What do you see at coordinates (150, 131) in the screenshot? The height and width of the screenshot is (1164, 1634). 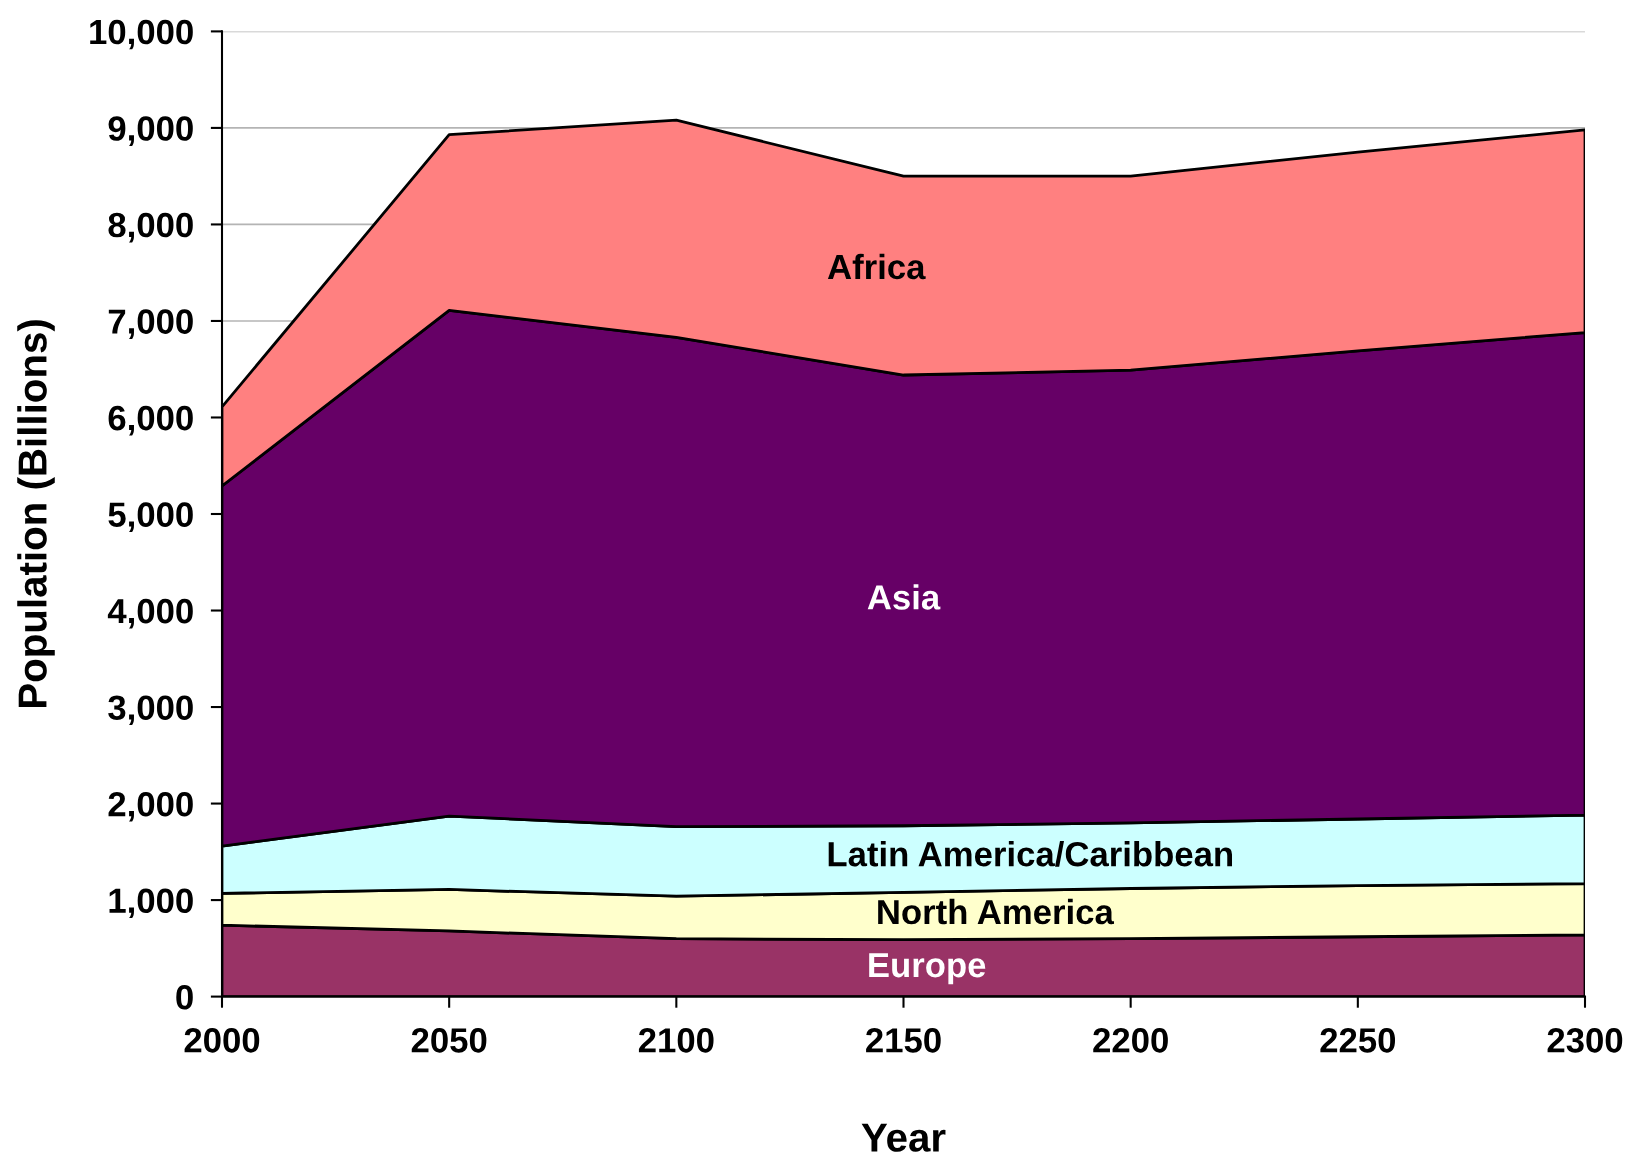 I see `y-tick-label: 9,000` at bounding box center [150, 131].